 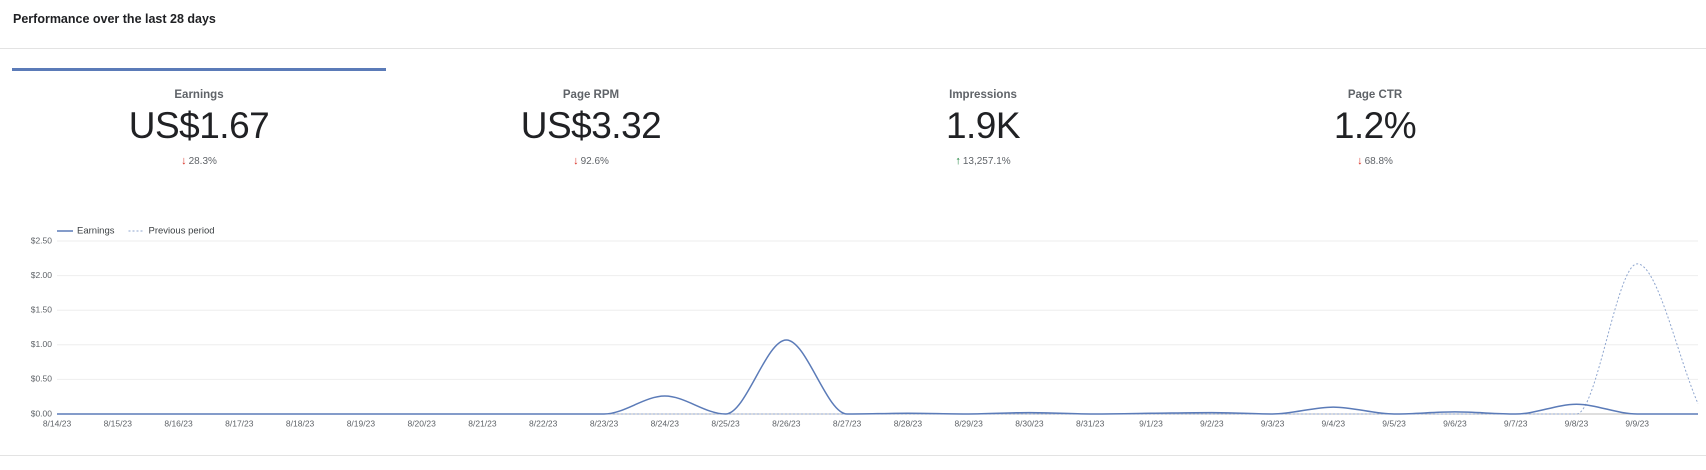 What do you see at coordinates (361, 423) in the screenshot?
I see `x-tick-label: 8/19/23` at bounding box center [361, 423].